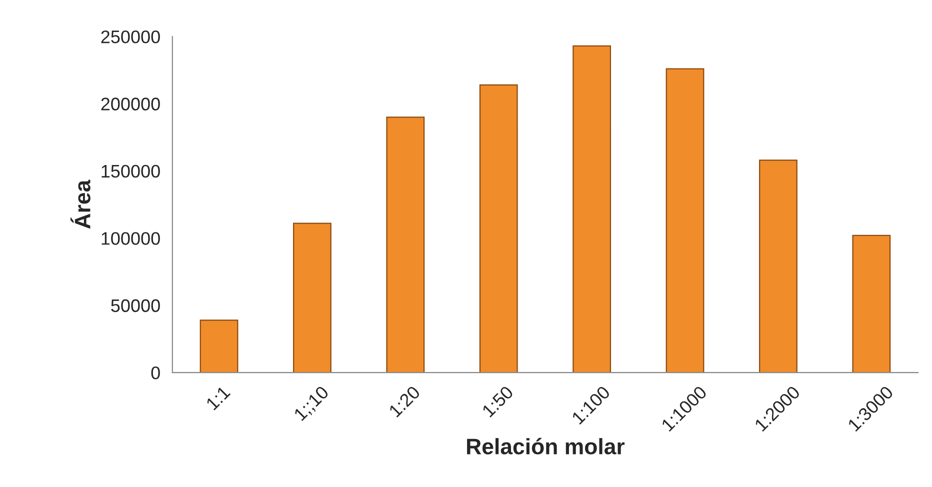 The height and width of the screenshot is (487, 932). Describe the element at coordinates (404, 401) in the screenshot. I see `x-tick-label: 1:20` at that location.